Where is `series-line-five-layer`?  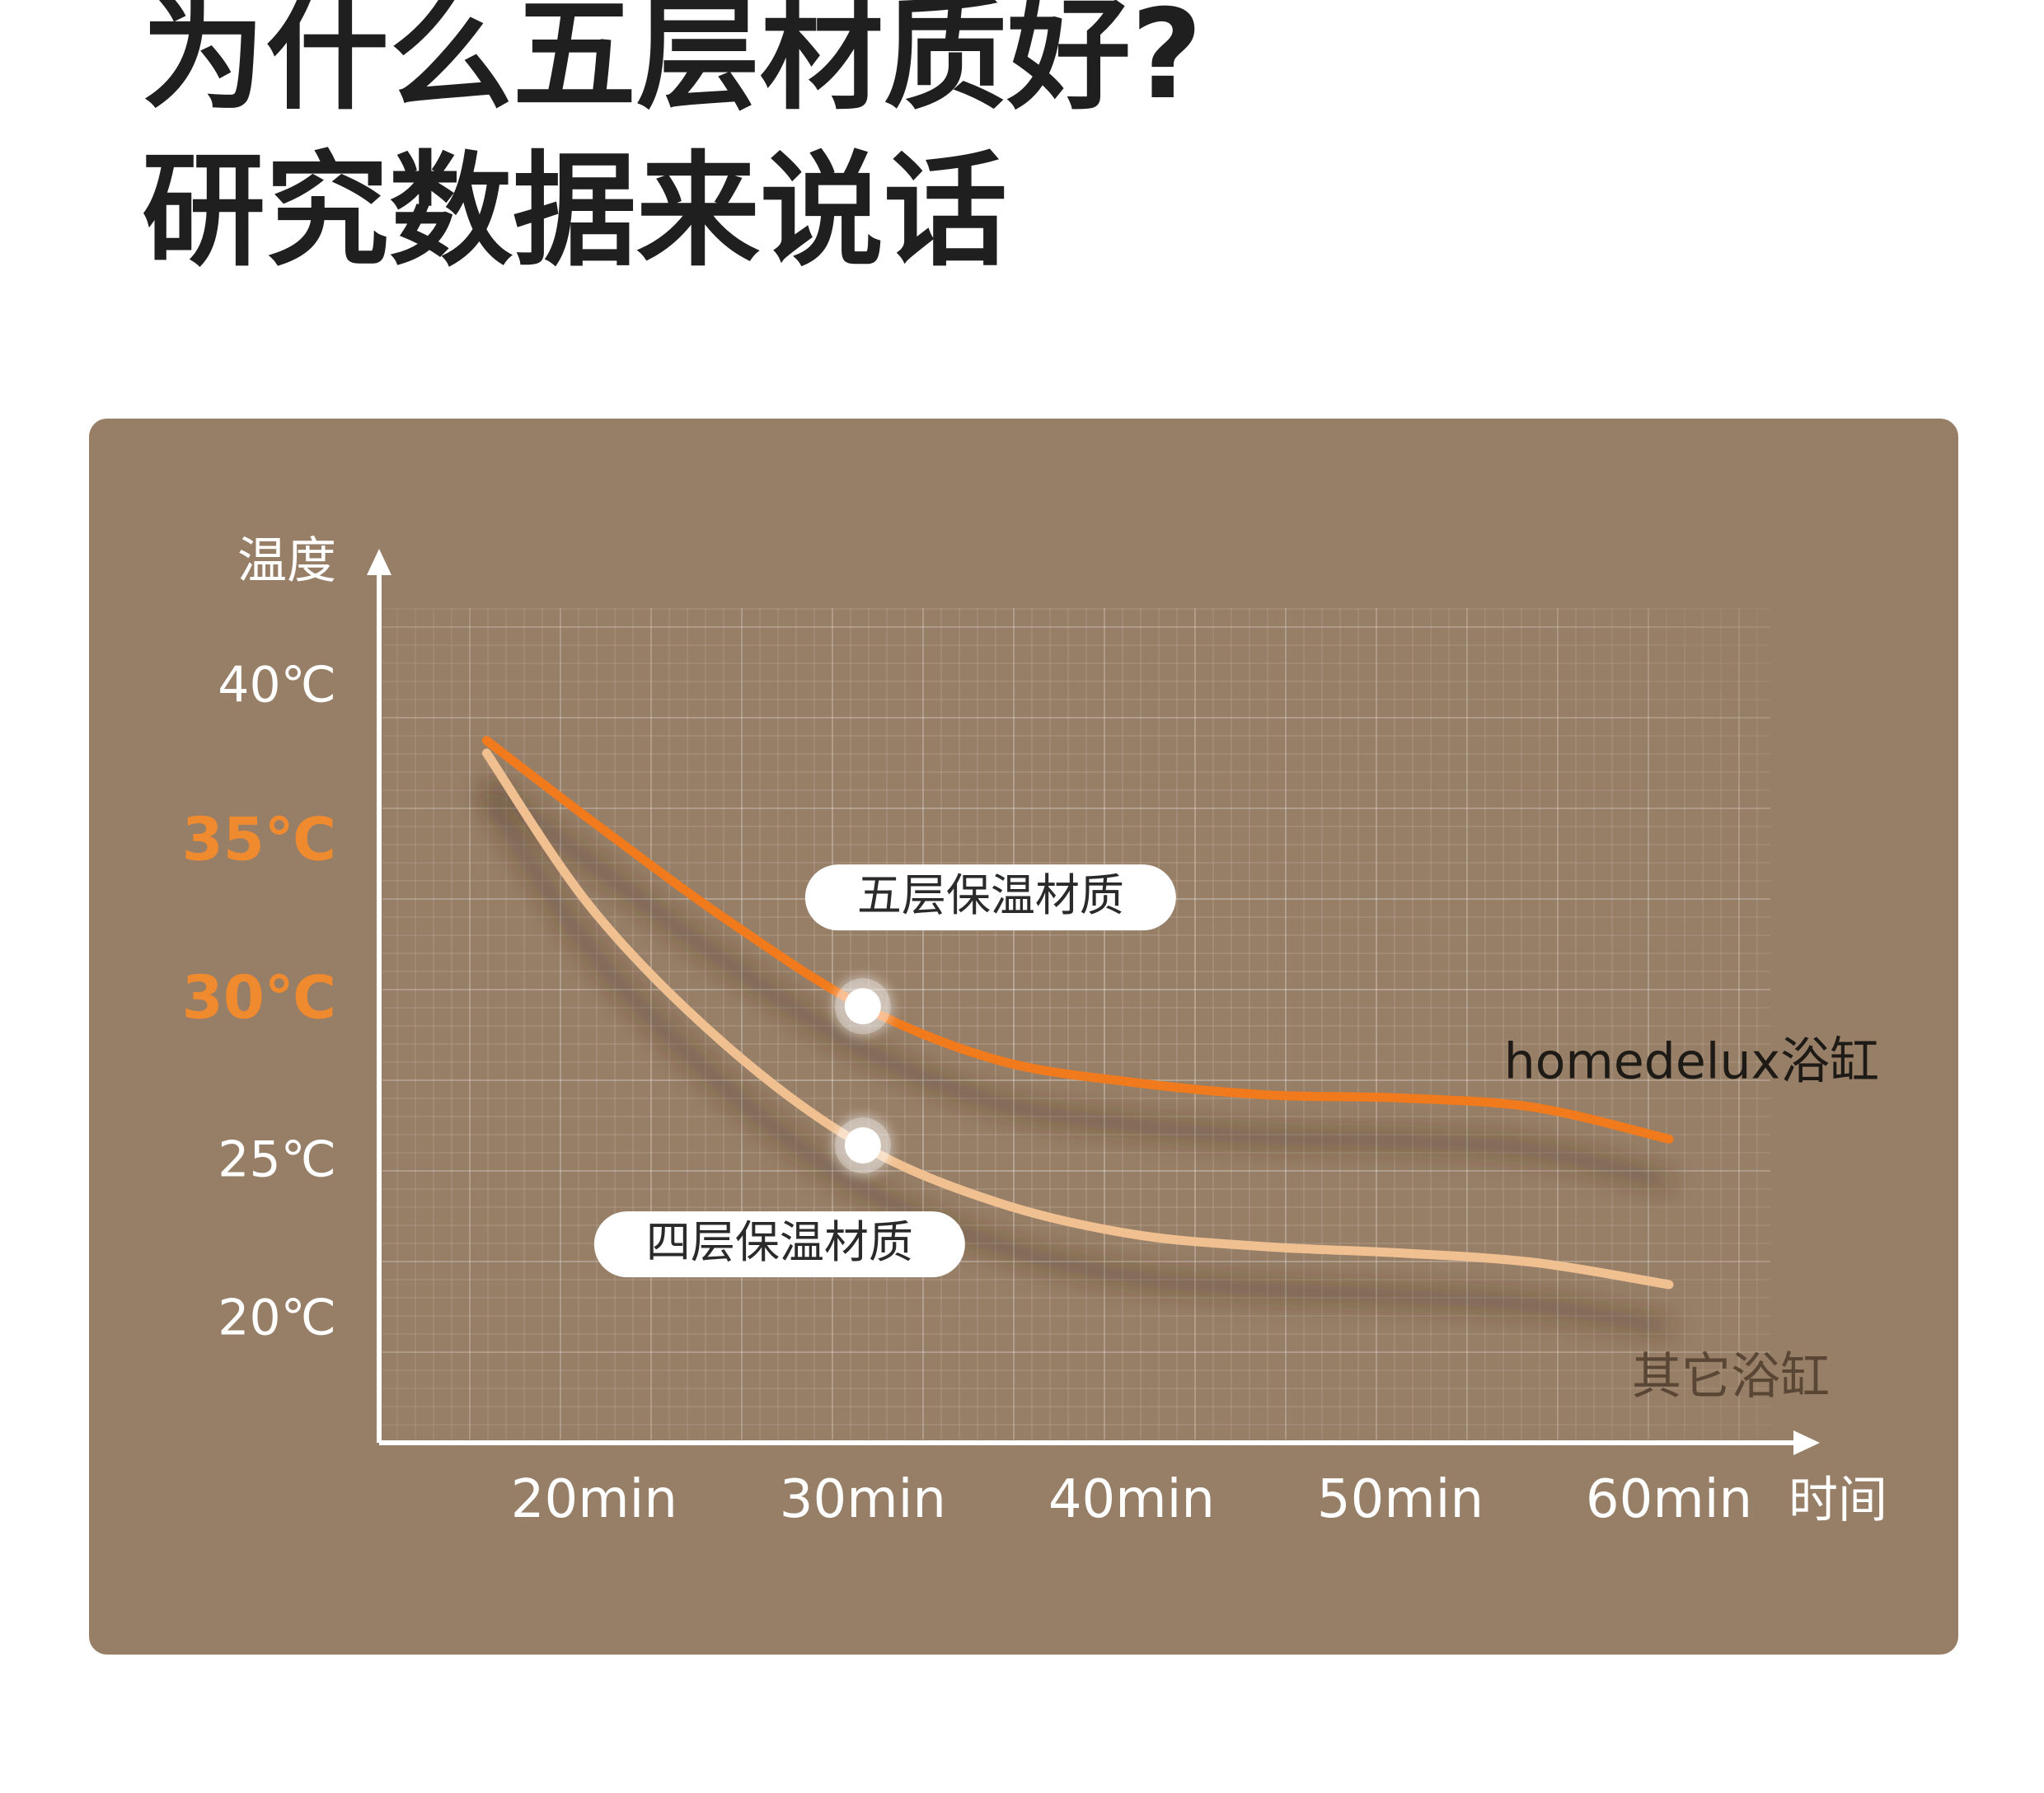 series-line-five-layer is located at coordinates (1077, 940).